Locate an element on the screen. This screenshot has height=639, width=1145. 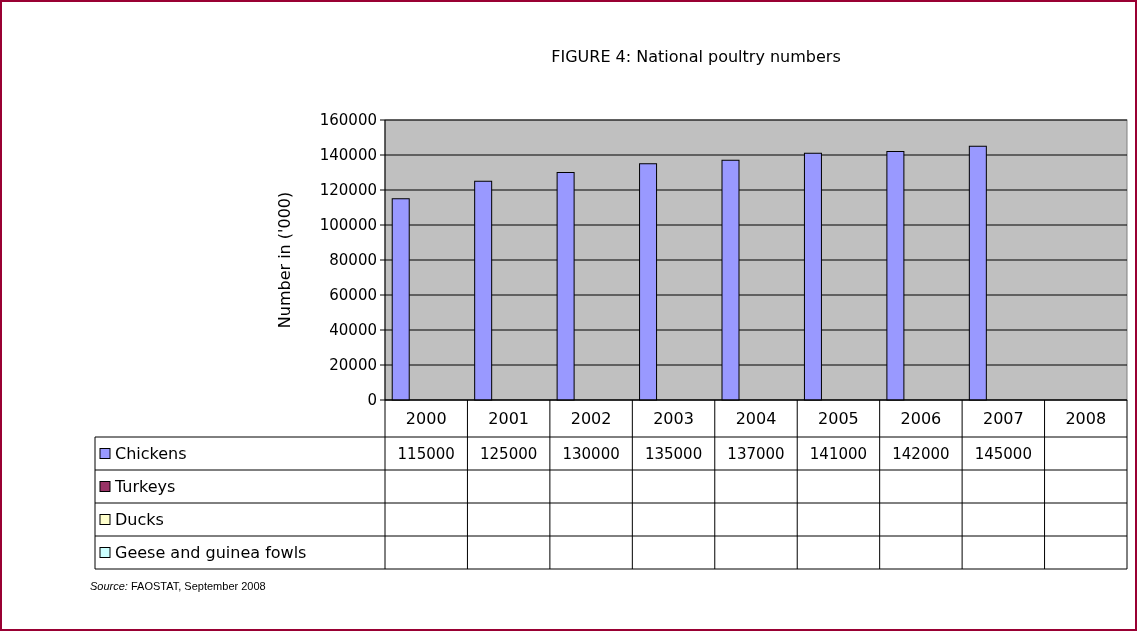
y-tick-label: 100000 is located at coordinates (348, 225).